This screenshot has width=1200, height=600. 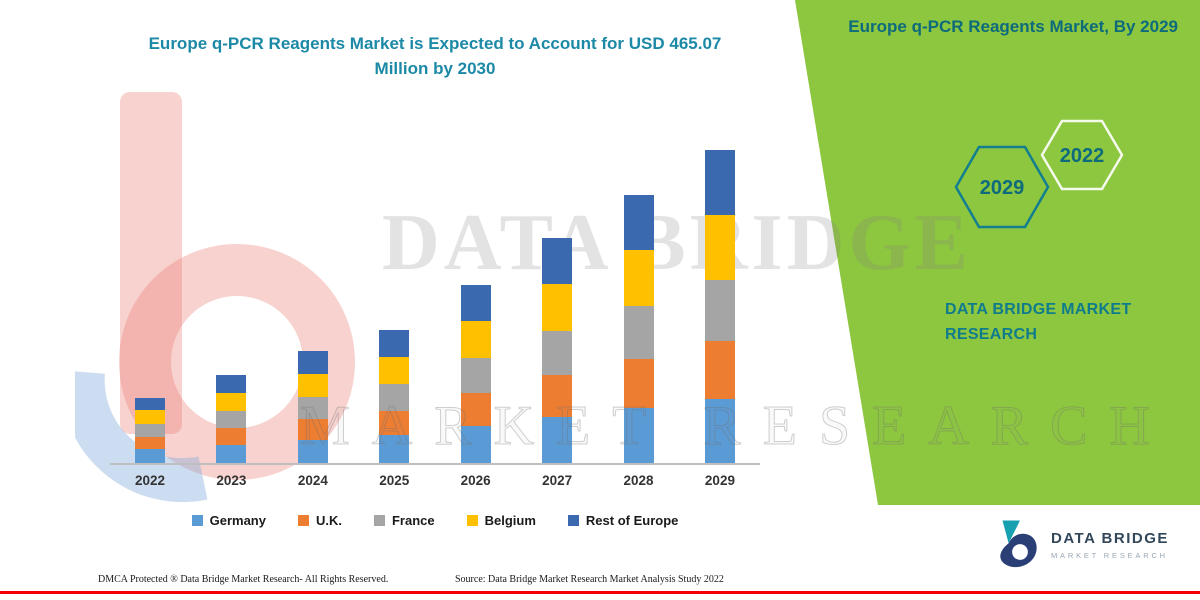 I want to click on x-axis-label: 2027, so click(x=557, y=480).